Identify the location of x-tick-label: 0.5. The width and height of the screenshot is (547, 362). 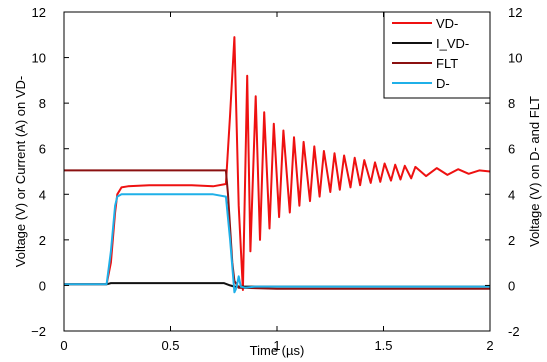
(170, 345).